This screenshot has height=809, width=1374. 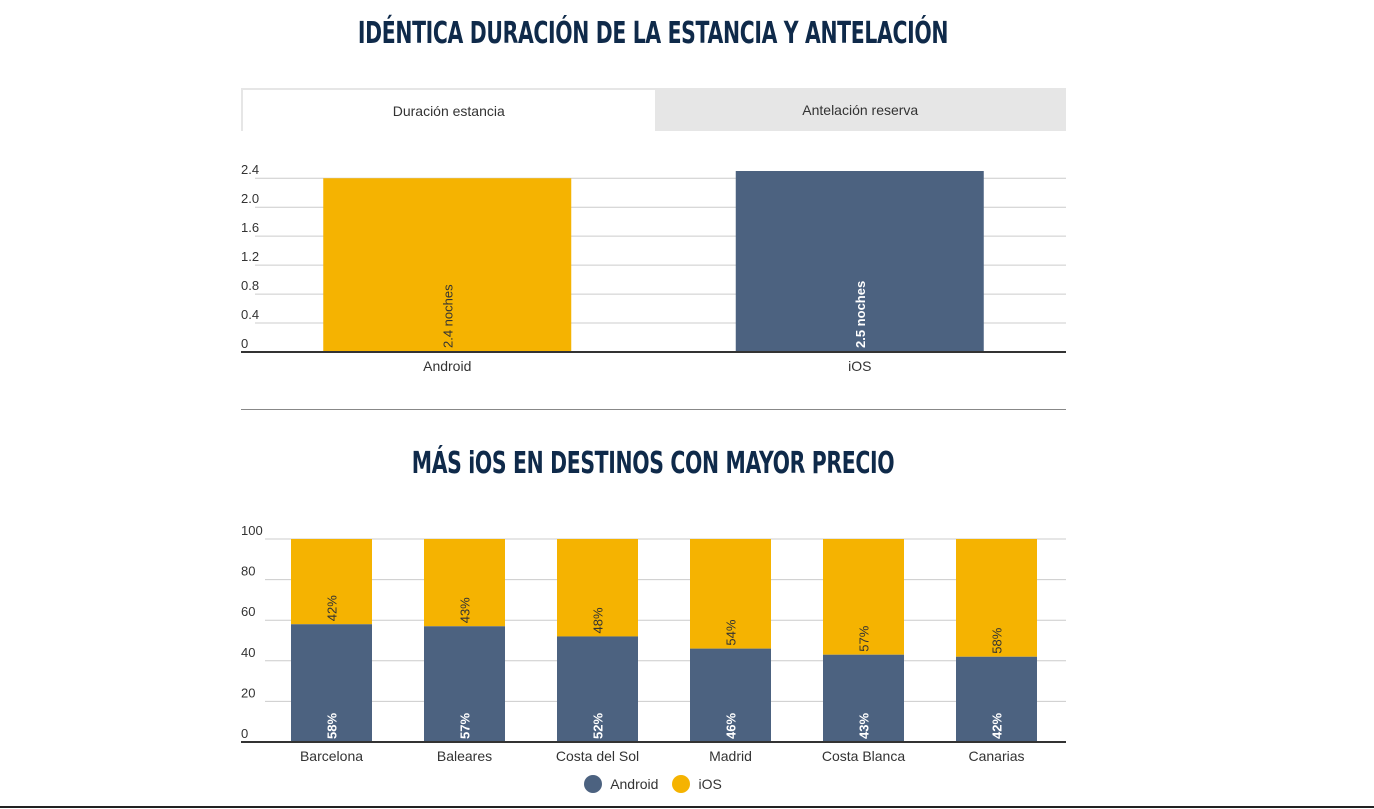 What do you see at coordinates (250, 285) in the screenshot?
I see `y-tick-label: 0.8` at bounding box center [250, 285].